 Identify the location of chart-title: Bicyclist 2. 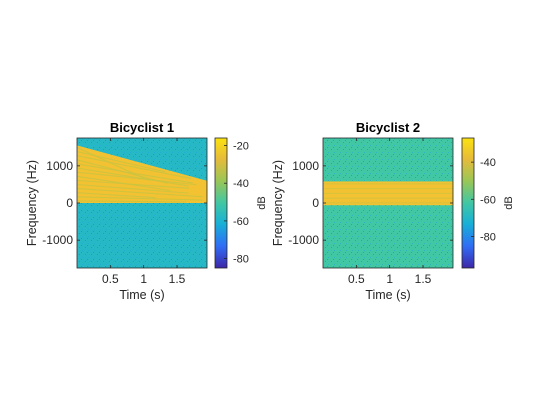
(388, 127).